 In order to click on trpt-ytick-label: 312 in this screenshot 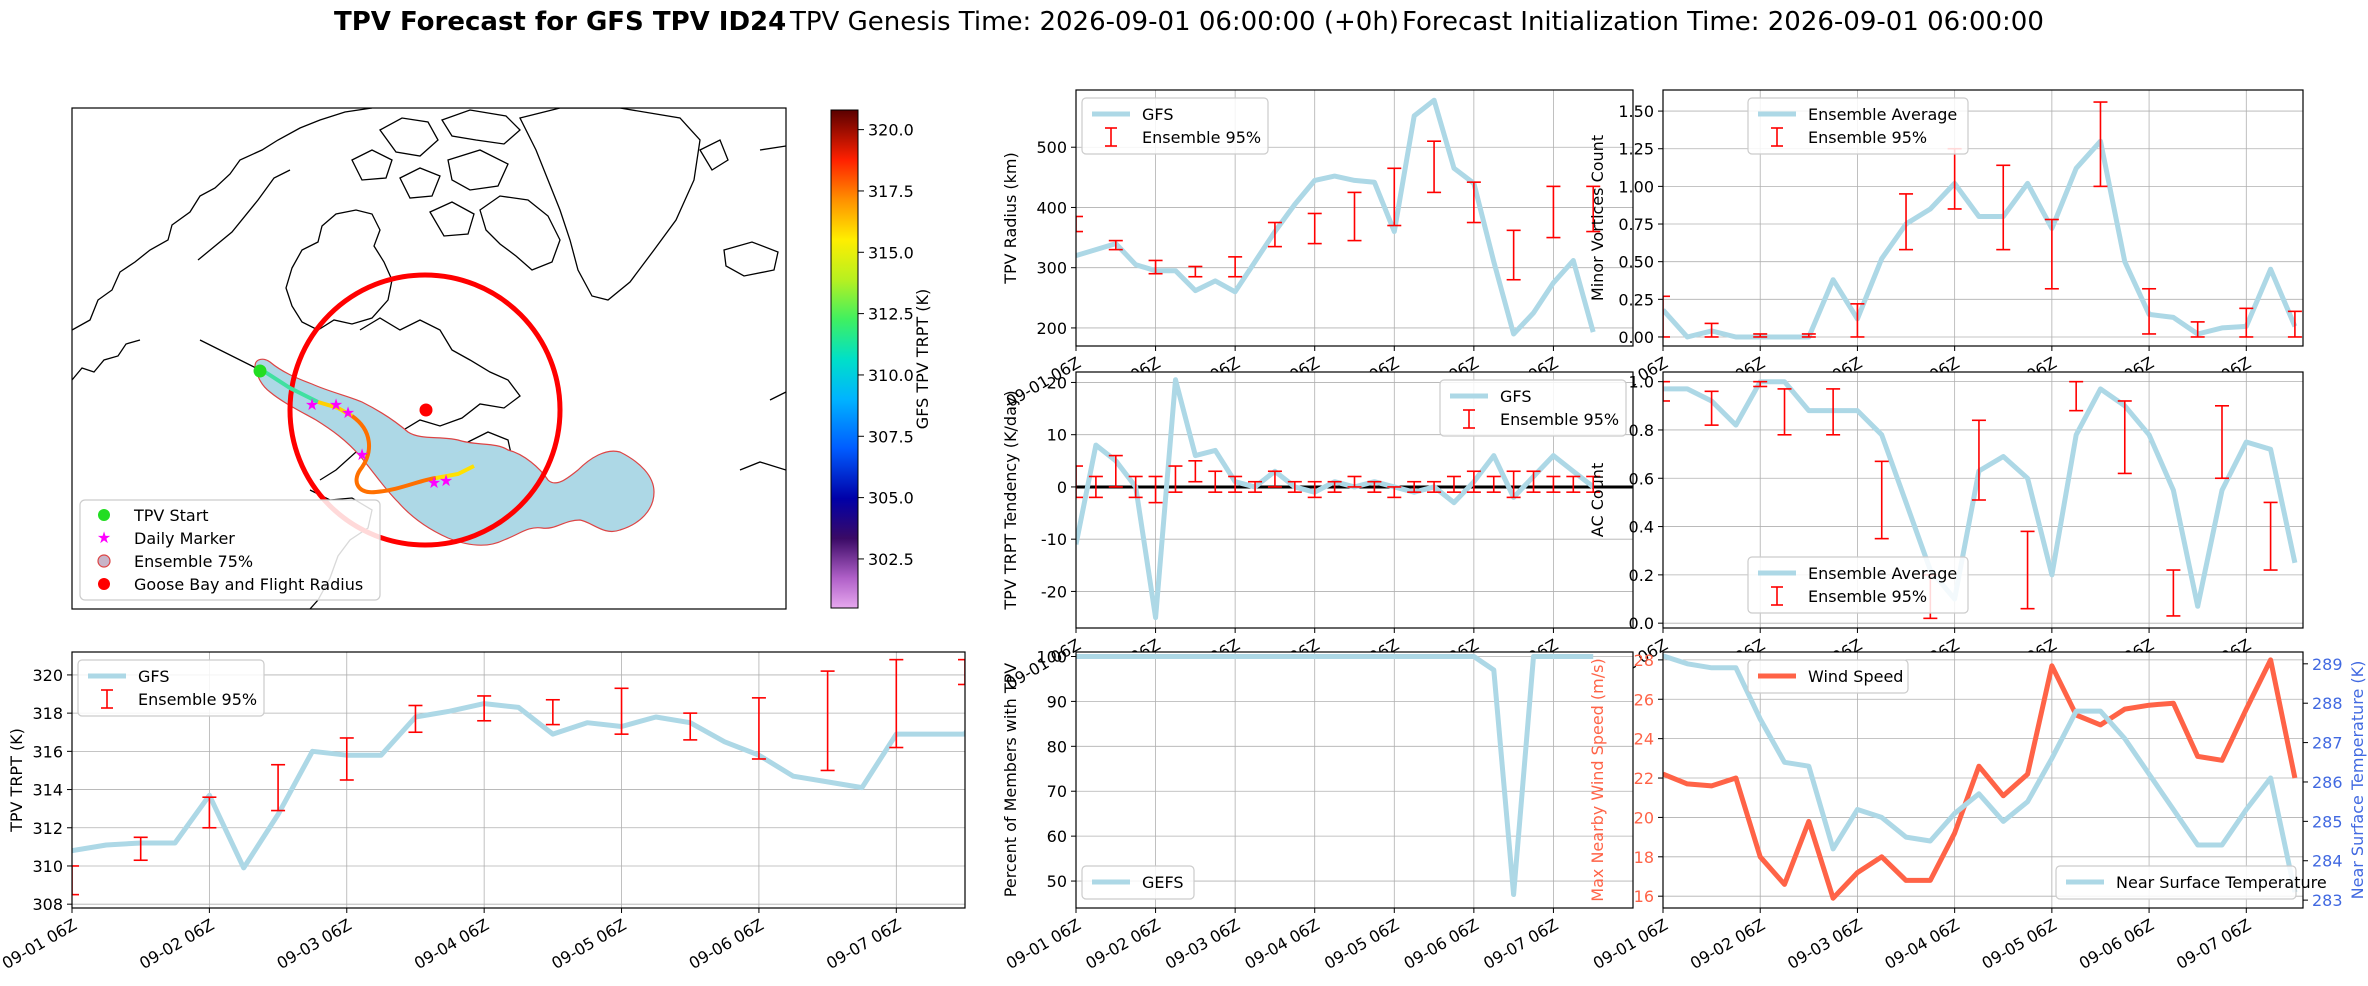, I will do `click(47, 828)`.